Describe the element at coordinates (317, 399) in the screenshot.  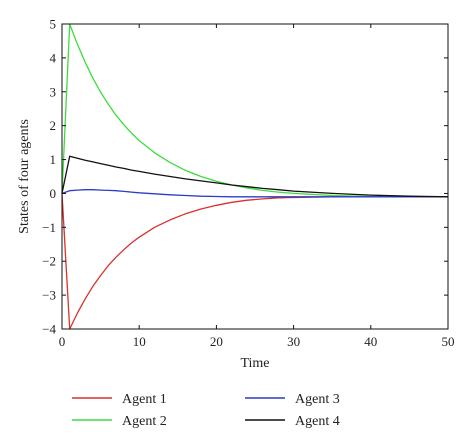
I see `legend-label-agent-3: Agent 3` at that location.